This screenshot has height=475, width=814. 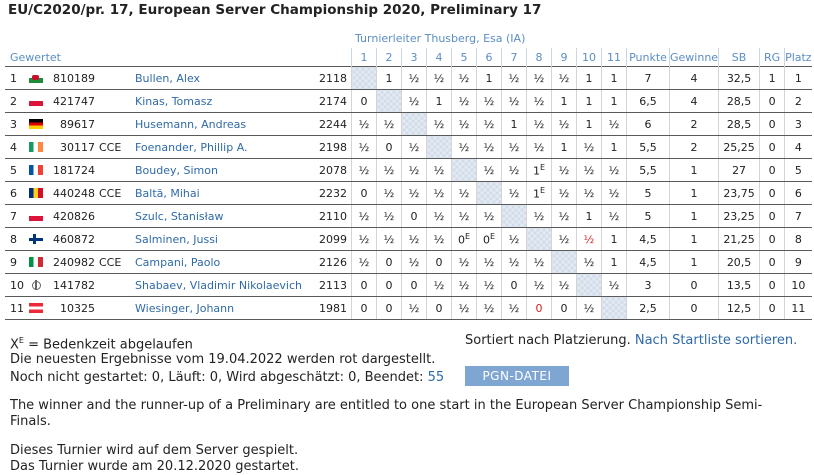 What do you see at coordinates (216, 193) in the screenshot?
I see `player-name-link: Baltă, Mihai` at bounding box center [216, 193].